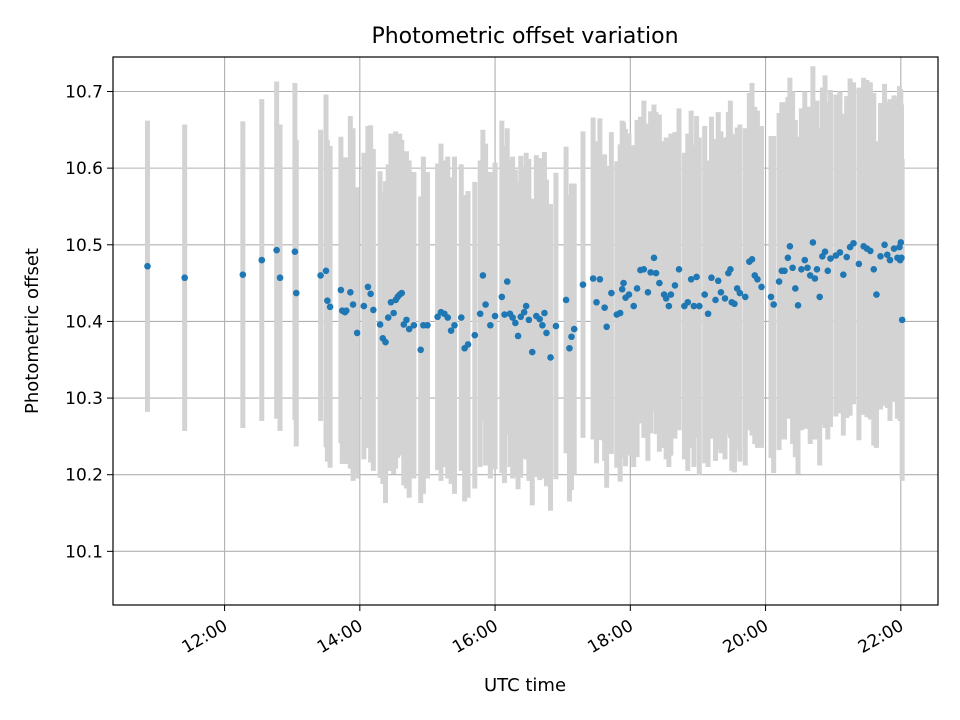 This screenshot has height=720, width=960. I want to click on data-points, so click(525, 300).